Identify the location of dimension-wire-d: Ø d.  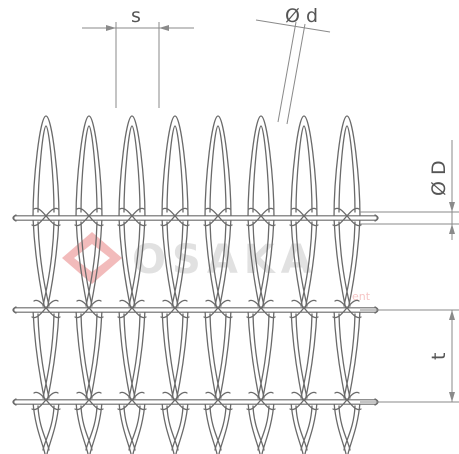
(293, 65).